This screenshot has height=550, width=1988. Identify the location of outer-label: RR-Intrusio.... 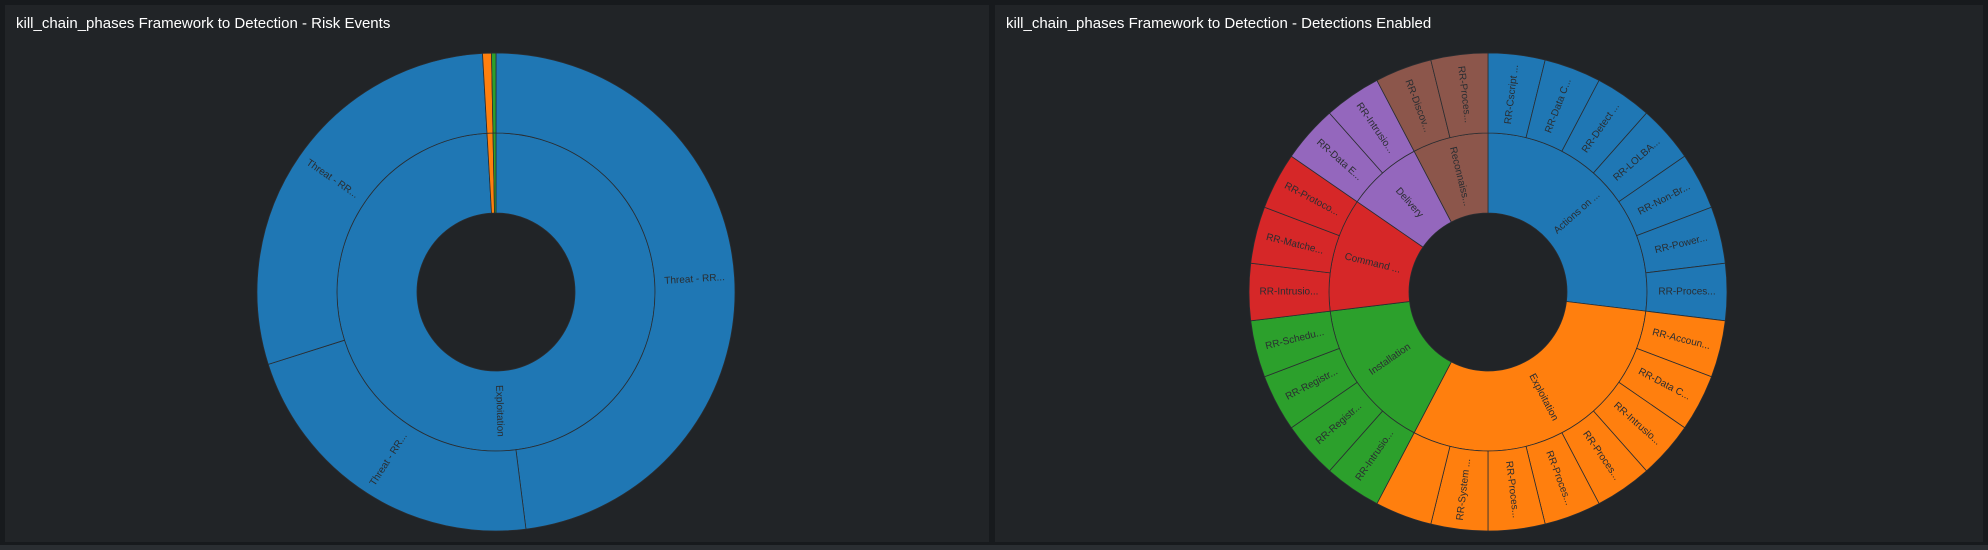
(1289, 292).